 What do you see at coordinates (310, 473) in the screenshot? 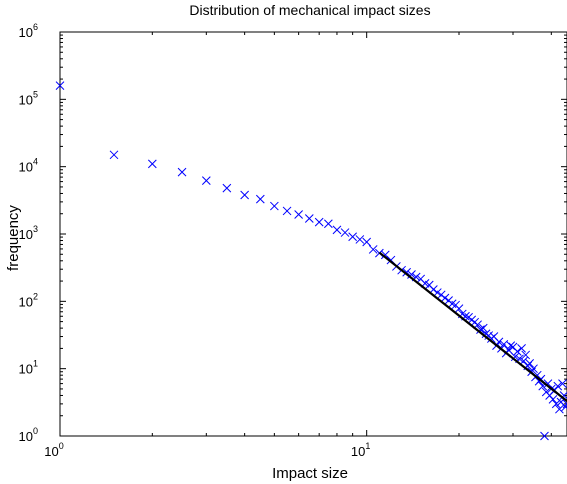
I see `x-axis-label: Impact size` at bounding box center [310, 473].